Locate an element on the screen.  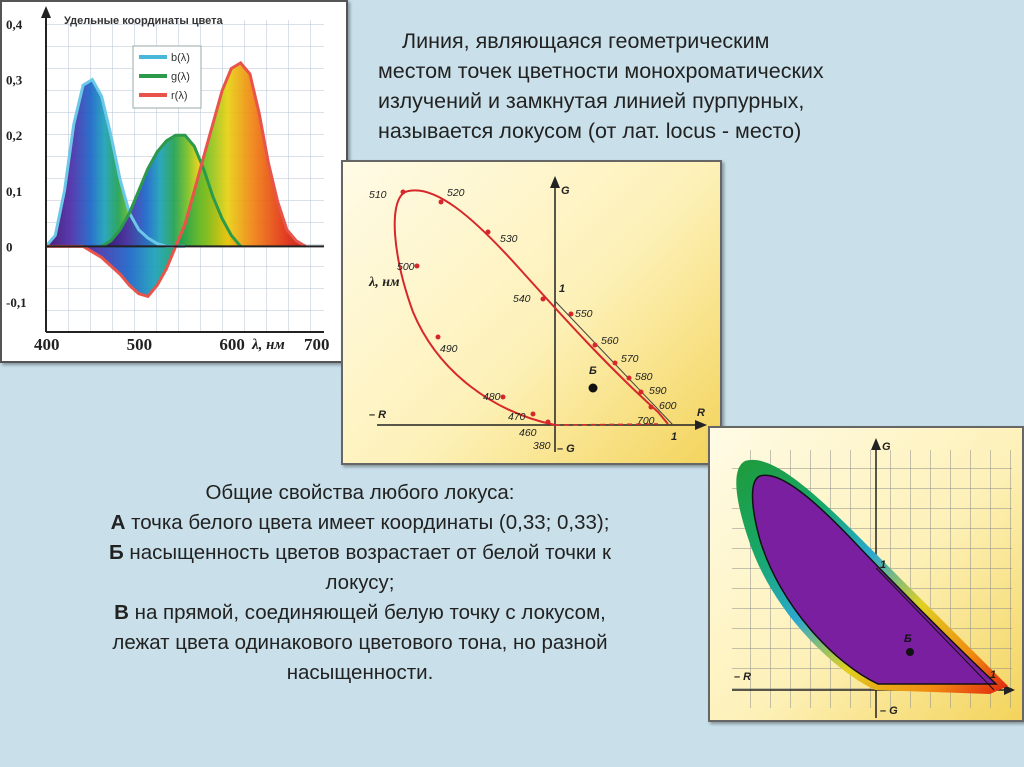
properties-heading: Общие свойства любого локуса: is located at coordinates (360, 492).